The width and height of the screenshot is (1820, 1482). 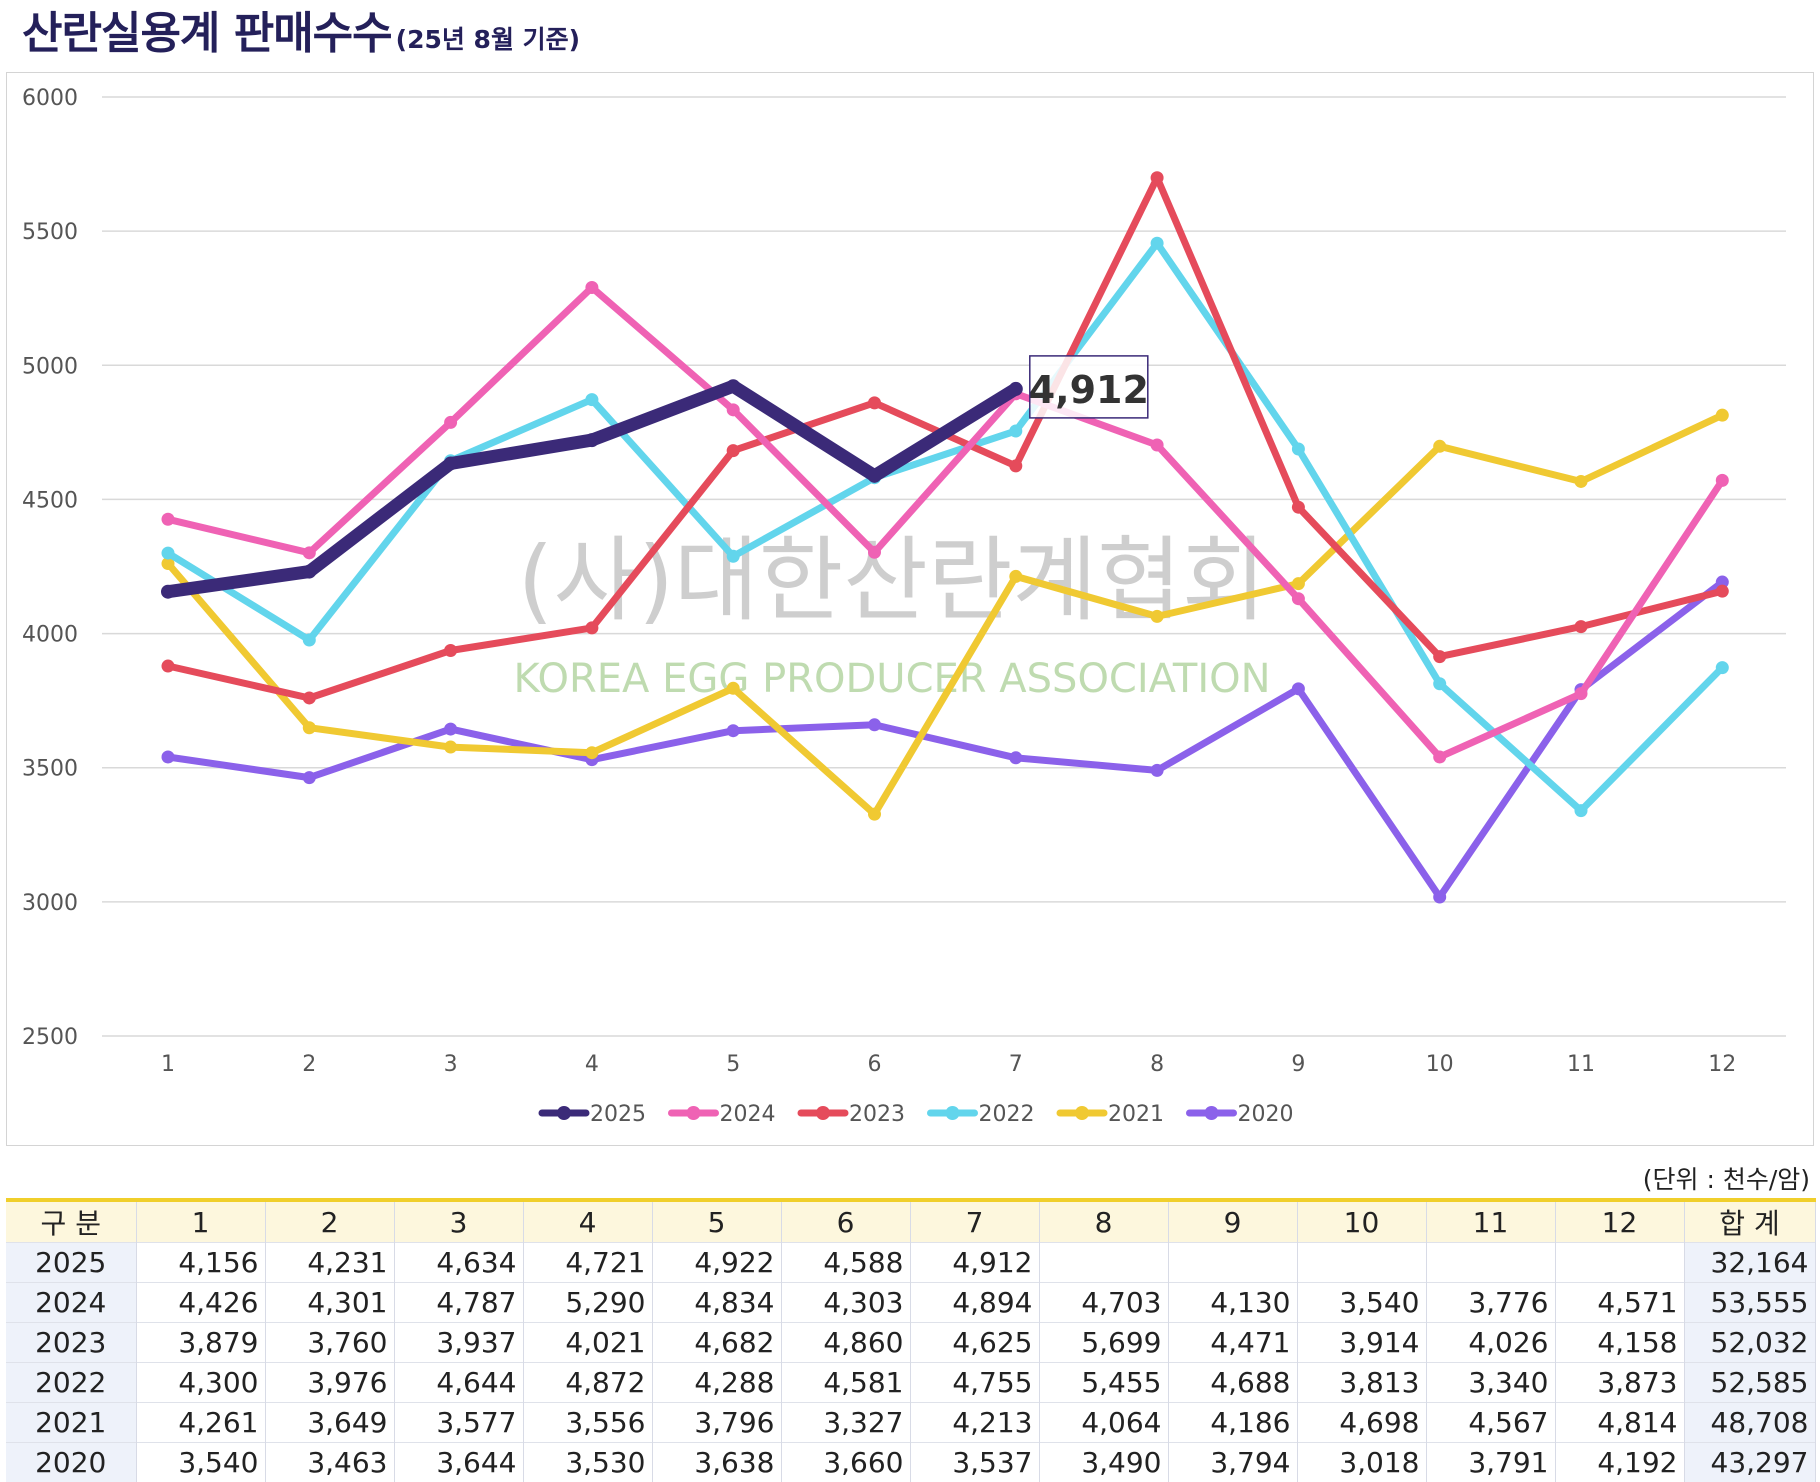 I want to click on header-month: 10, so click(x=1361, y=1221).